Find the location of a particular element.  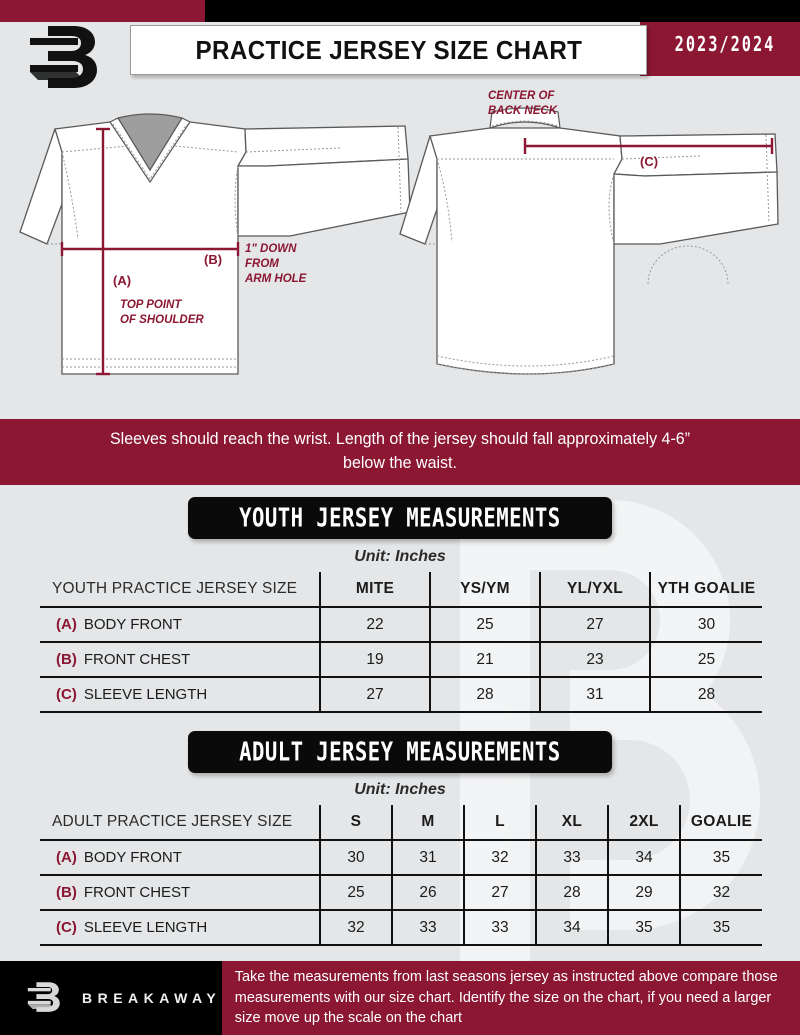

dim-note-b-line1: 1" DOWN is located at coordinates (271, 249).